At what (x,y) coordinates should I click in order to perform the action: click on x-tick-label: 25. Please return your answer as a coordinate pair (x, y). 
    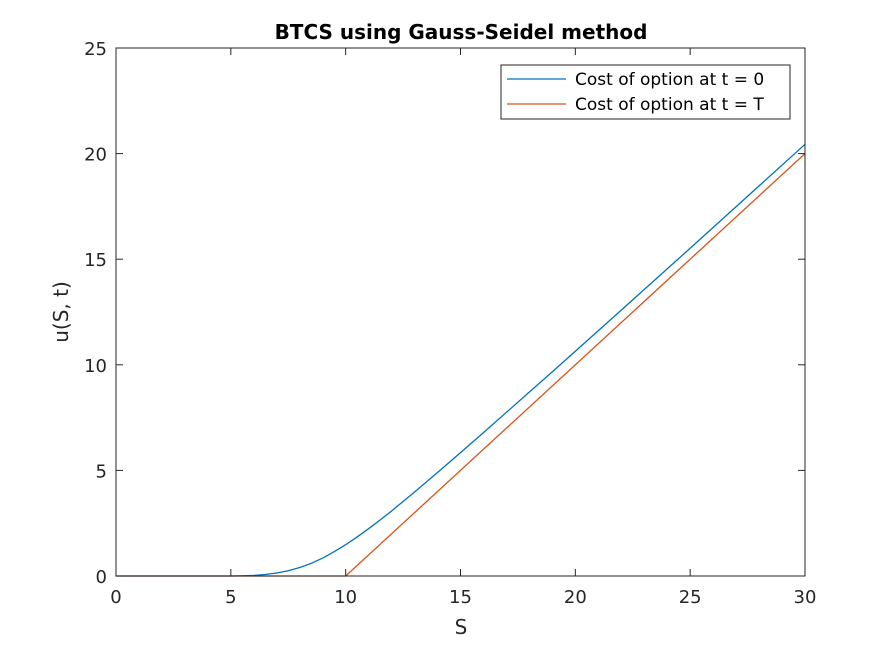
    Looking at the image, I should click on (690, 597).